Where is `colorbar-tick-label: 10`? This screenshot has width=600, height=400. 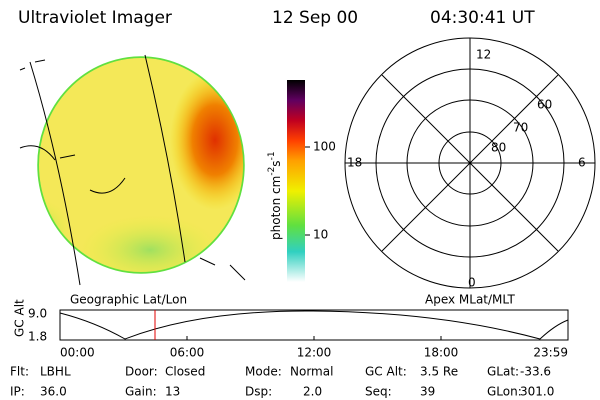
colorbar-tick-label: 10 is located at coordinates (320, 235).